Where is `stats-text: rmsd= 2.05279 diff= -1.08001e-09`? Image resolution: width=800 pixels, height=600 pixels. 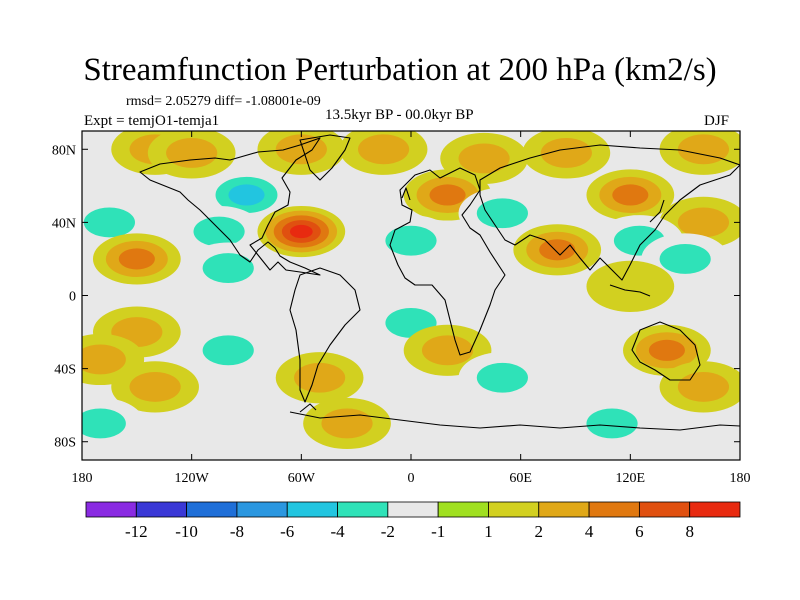 stats-text: rmsd= 2.05279 diff= -1.08001e-09 is located at coordinates (223, 101).